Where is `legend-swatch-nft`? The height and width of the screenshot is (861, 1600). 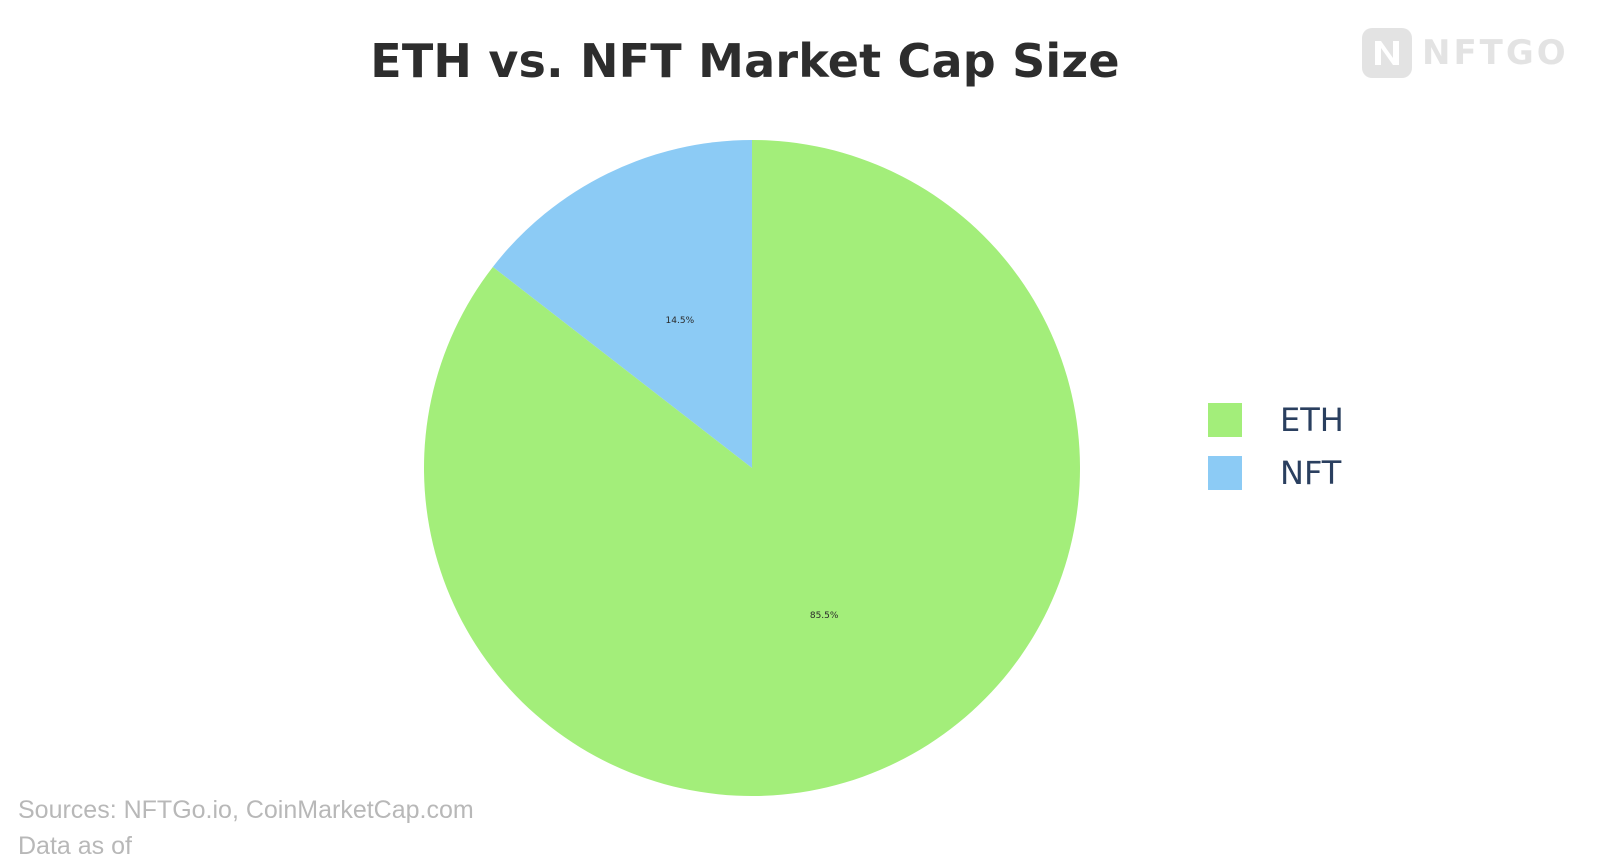 legend-swatch-nft is located at coordinates (1225, 473).